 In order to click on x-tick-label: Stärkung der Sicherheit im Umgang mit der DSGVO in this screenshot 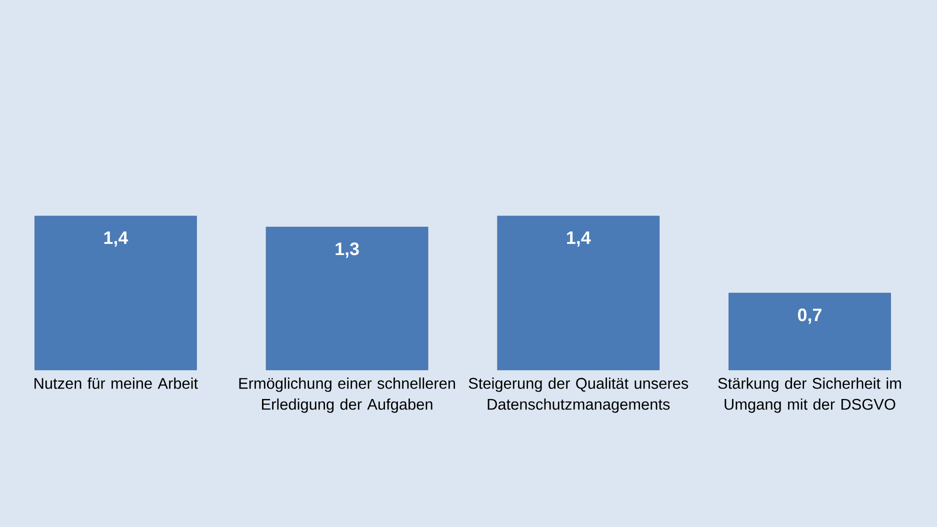, I will do `click(809, 395)`.